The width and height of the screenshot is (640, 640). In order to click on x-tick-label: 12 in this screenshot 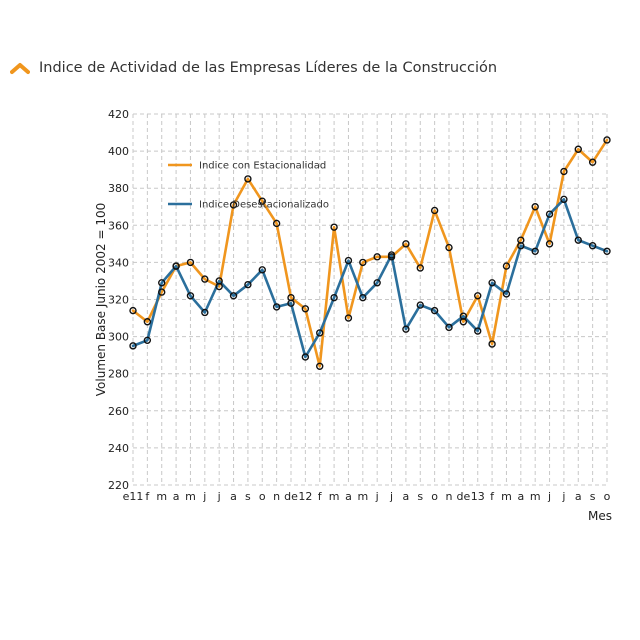, I will do `click(305, 496)`.